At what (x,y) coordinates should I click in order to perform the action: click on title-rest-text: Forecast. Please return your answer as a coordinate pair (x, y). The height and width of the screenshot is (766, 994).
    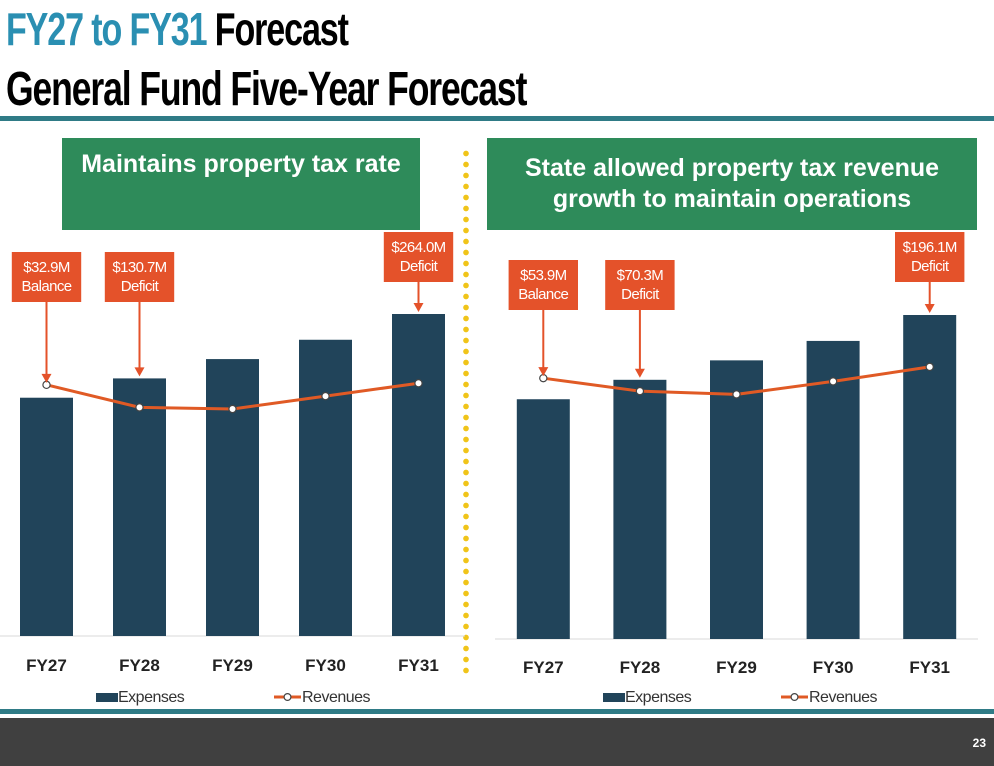
    Looking at the image, I should click on (281, 29).